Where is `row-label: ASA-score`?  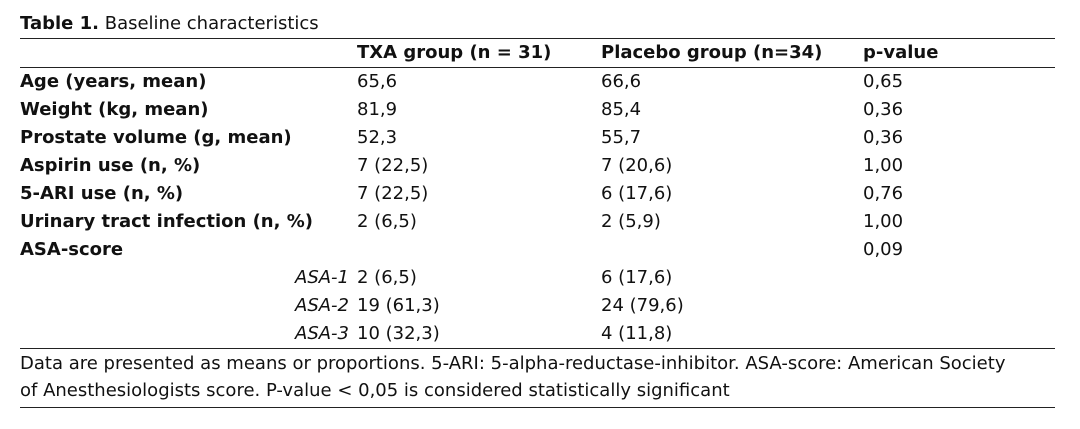
row-label: ASA-score is located at coordinates (72, 249).